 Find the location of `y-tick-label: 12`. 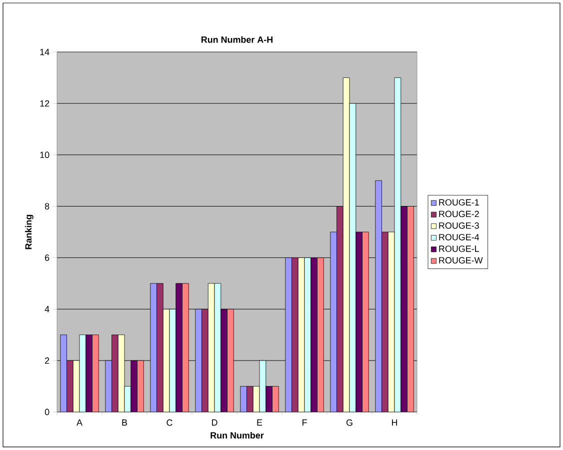

y-tick-label: 12 is located at coordinates (45, 103).